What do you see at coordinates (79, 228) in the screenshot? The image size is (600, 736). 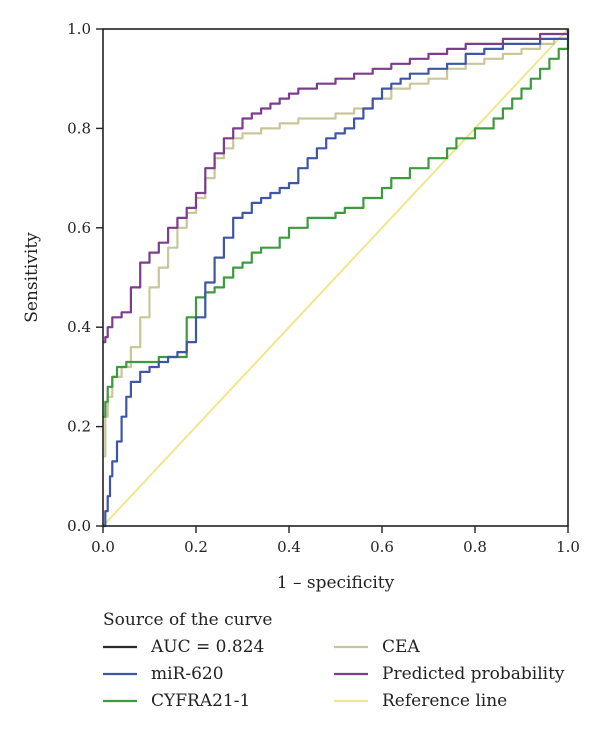 I see `y-tick-label: 0.6` at bounding box center [79, 228].